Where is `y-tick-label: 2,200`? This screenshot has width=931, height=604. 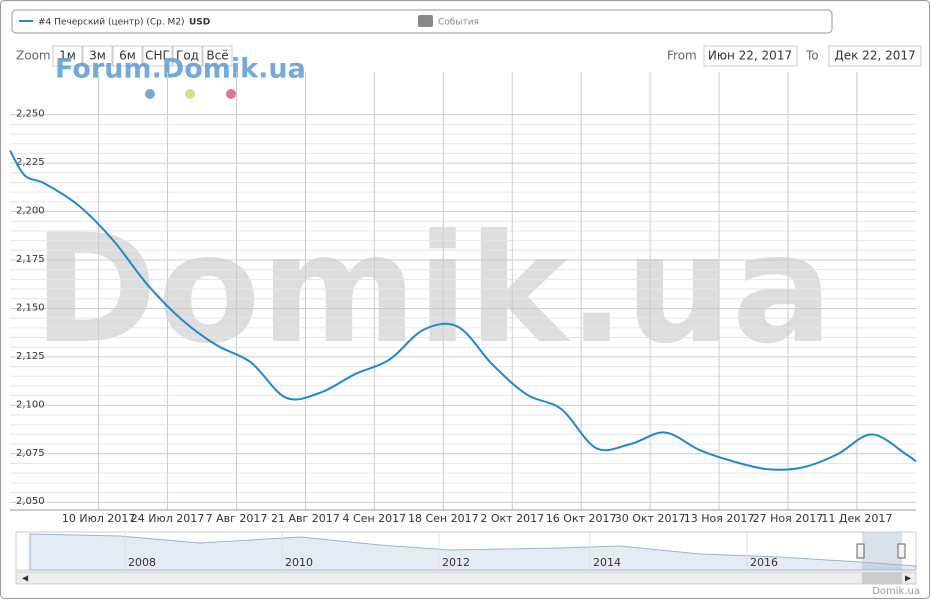 y-tick-label: 2,200 is located at coordinates (30, 211).